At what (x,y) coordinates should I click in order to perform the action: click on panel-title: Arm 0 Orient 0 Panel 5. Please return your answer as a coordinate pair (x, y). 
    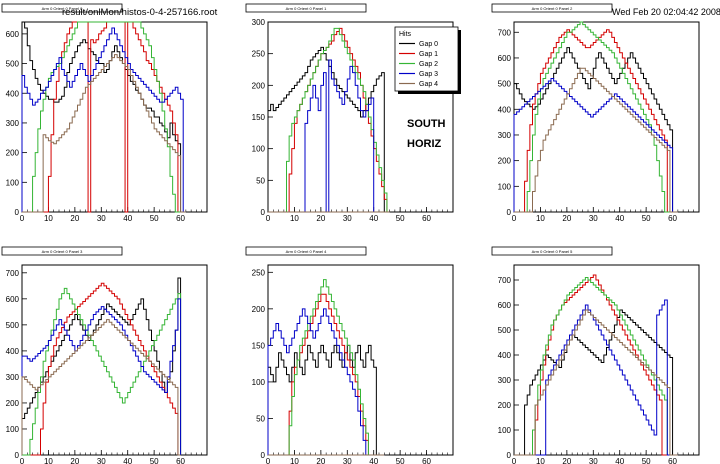
    Looking at the image, I should click on (552, 251).